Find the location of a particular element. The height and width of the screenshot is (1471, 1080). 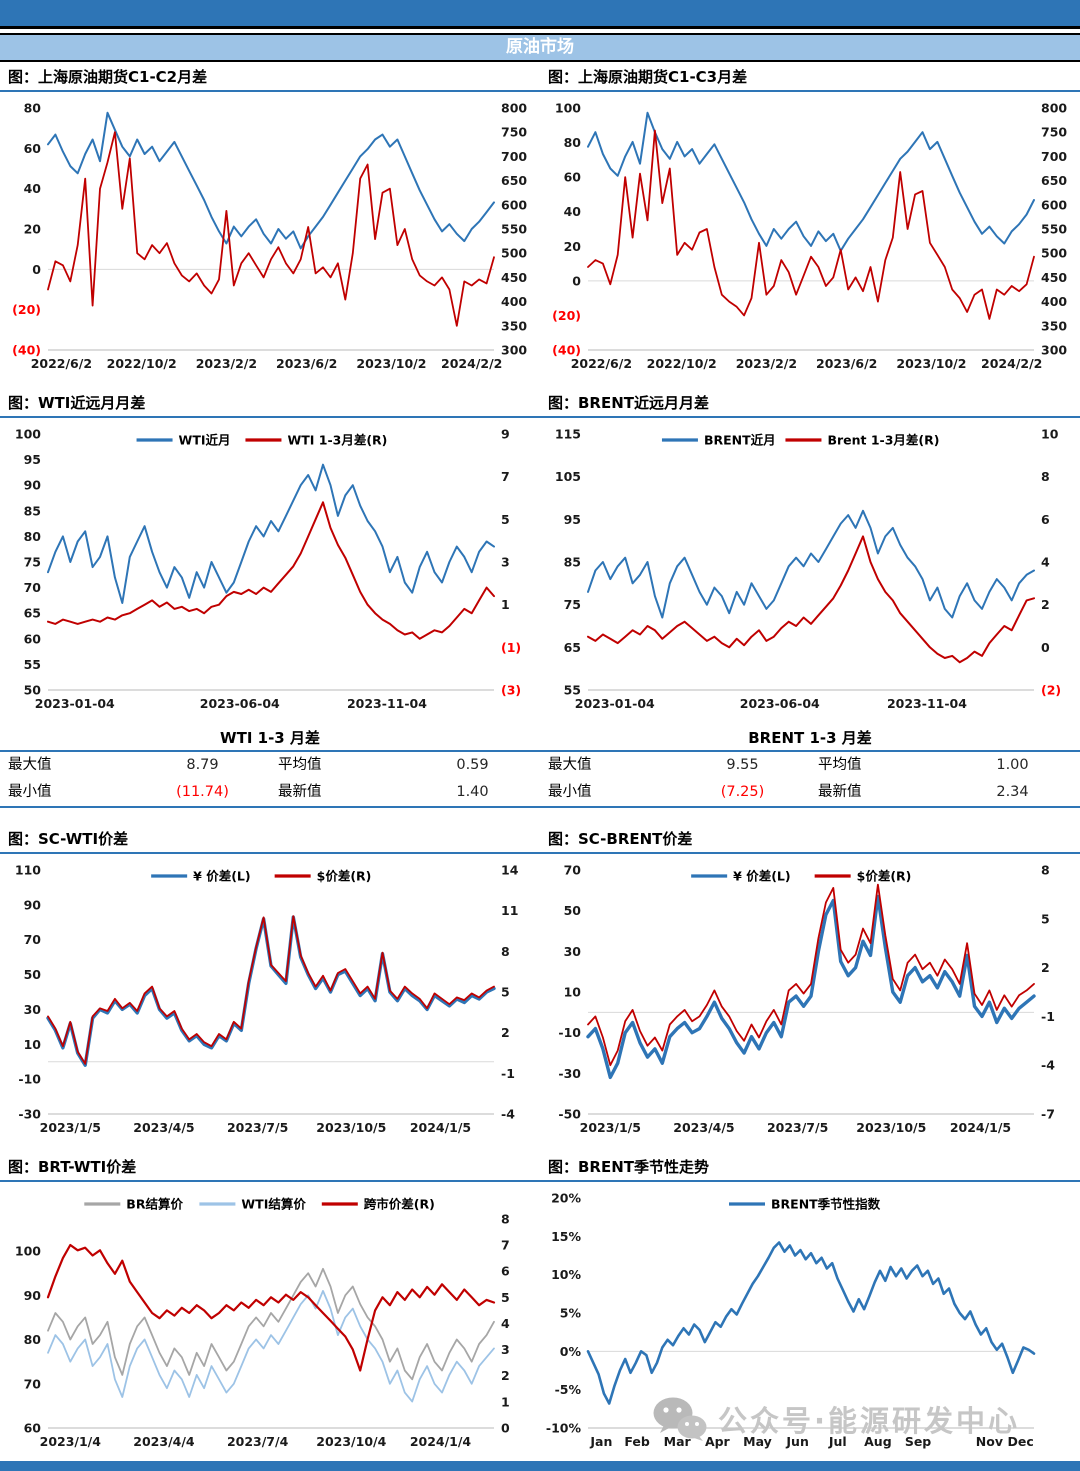

svg-text: 20 is located at coordinates (573, 246).